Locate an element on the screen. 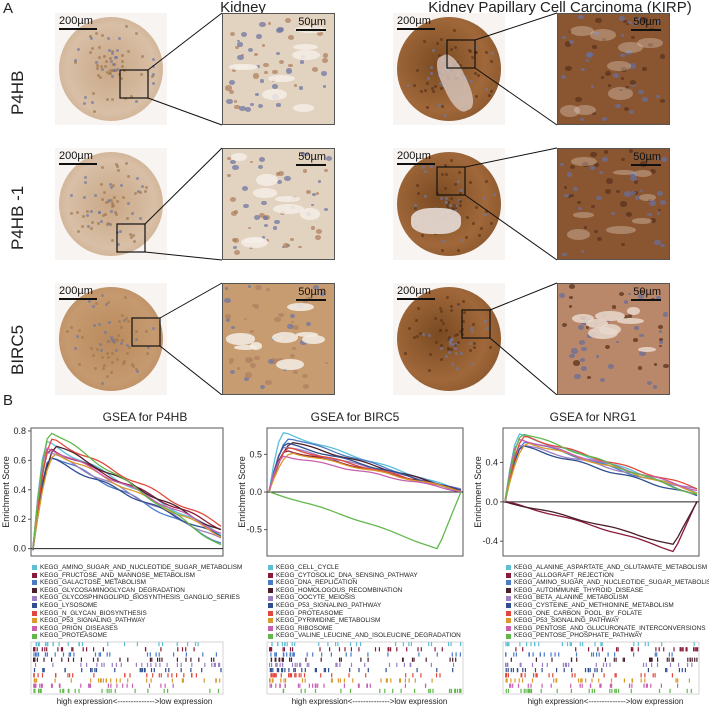 The width and height of the screenshot is (709, 712). gsea-title-nrg1: GSEA for NRG1 is located at coordinates (593, 417).